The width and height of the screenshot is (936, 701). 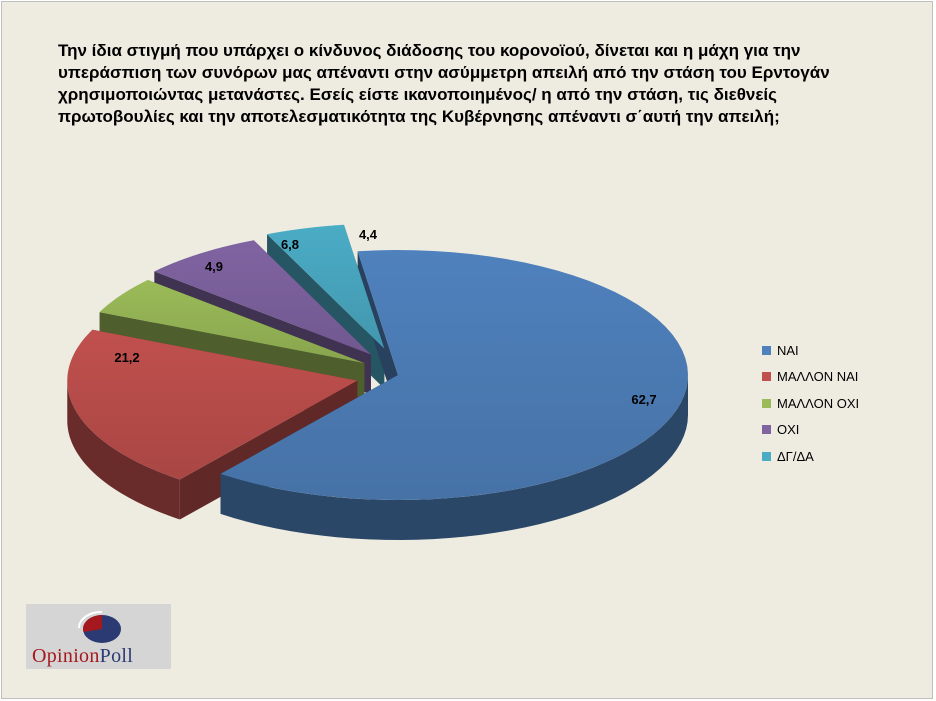 What do you see at coordinates (126, 357) in the screenshot?
I see `data-label-2: 21,2` at bounding box center [126, 357].